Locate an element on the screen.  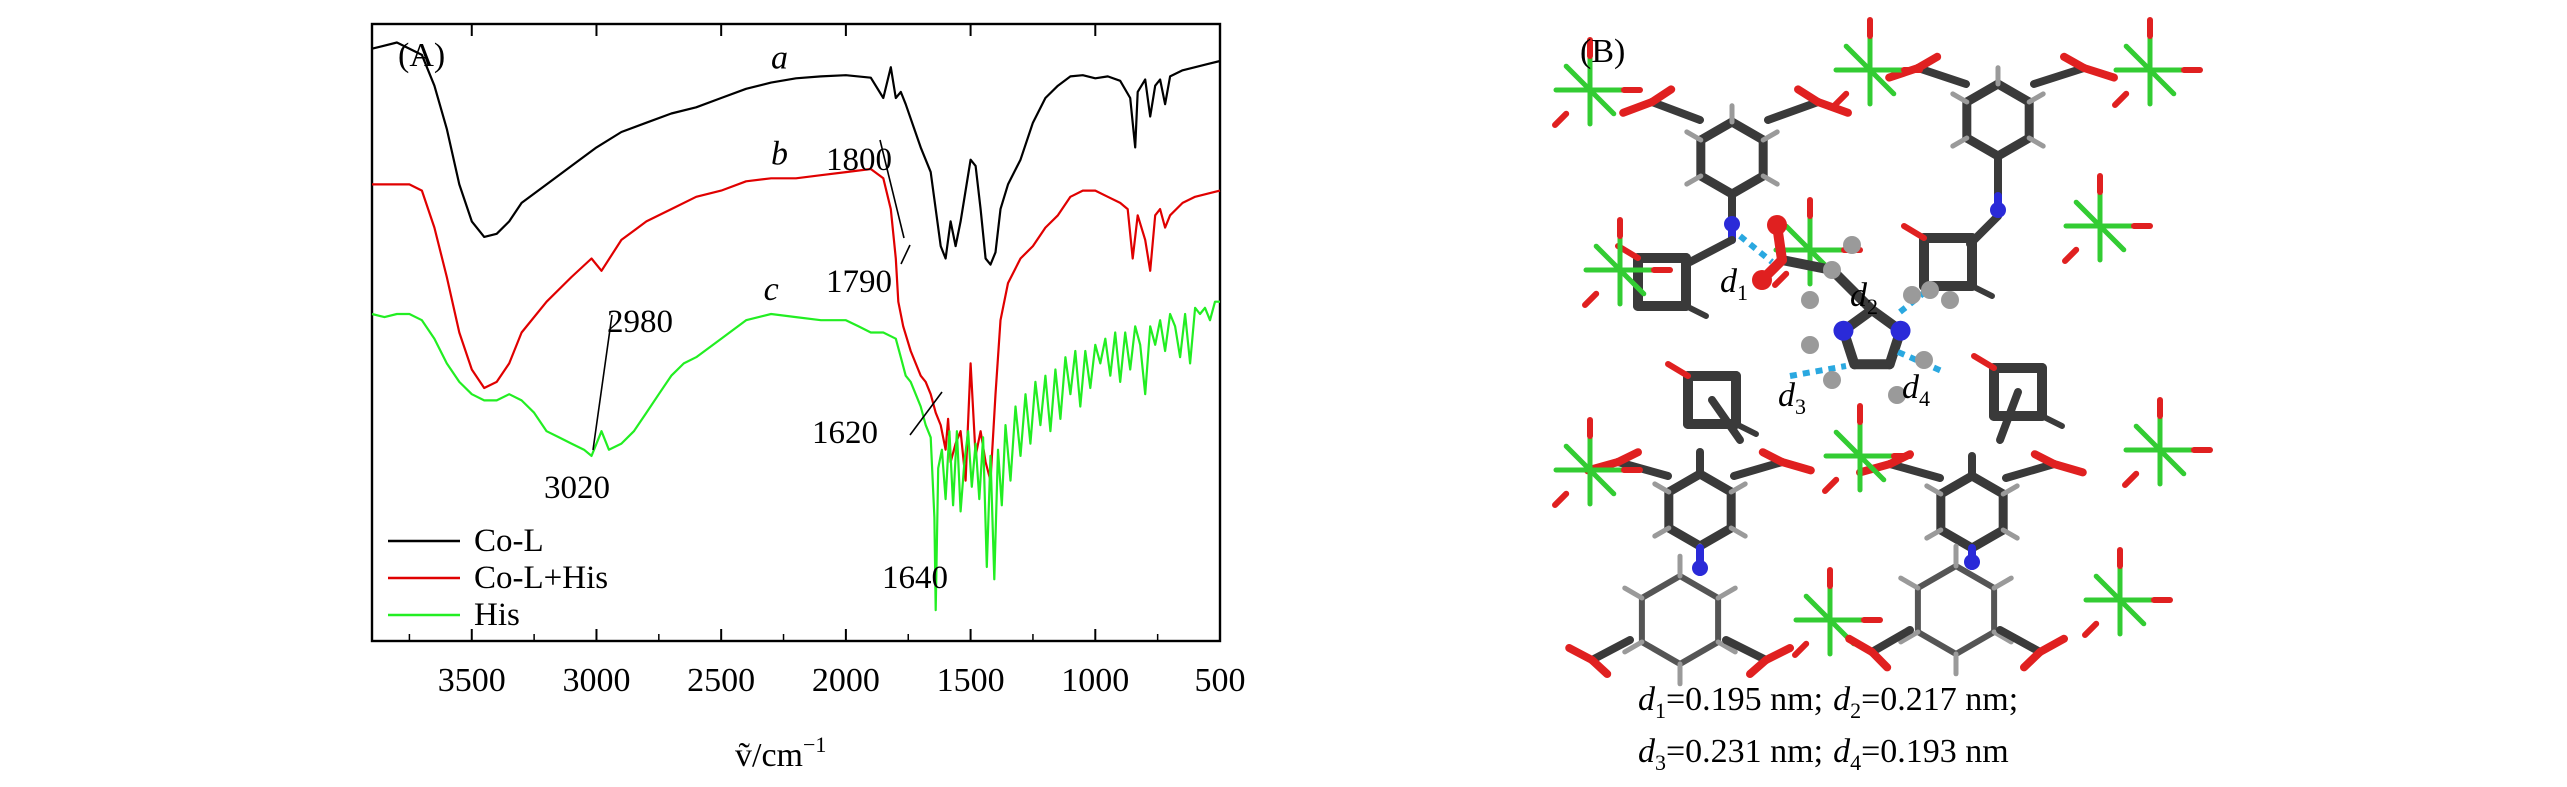
annotation-2980: 2980 is located at coordinates (640, 322).